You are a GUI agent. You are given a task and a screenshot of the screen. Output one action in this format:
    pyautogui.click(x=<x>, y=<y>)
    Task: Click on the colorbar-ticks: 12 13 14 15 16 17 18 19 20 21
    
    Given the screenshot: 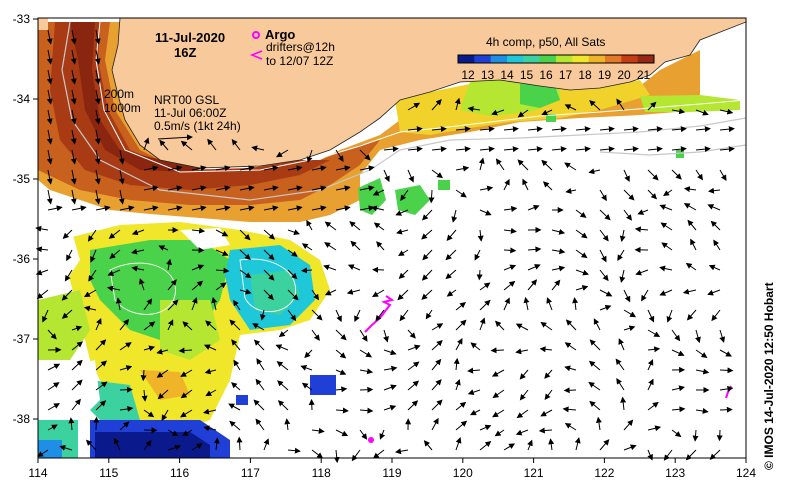 What is the action you would take?
    pyautogui.click(x=555, y=75)
    